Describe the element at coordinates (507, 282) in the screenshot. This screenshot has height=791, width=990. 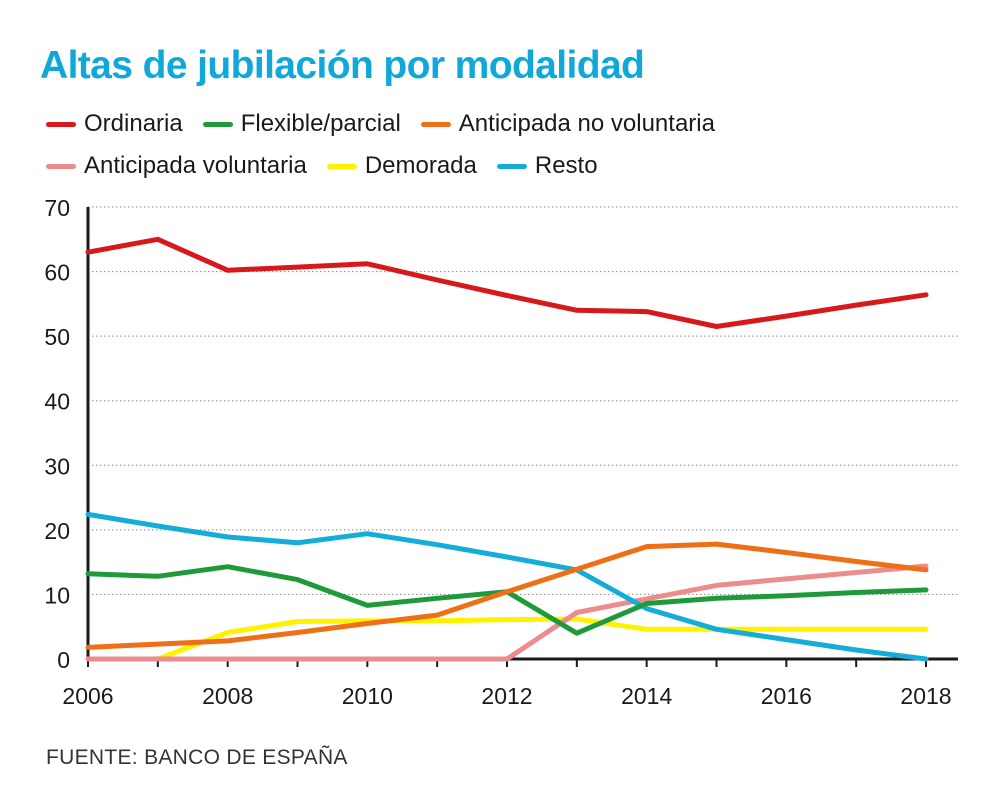
I see `series-line-ordinaria` at that location.